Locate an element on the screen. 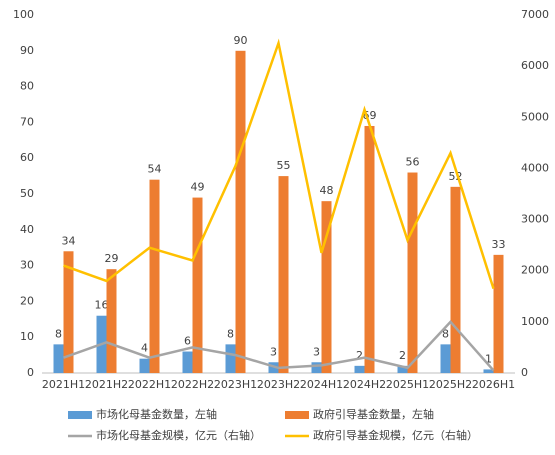 Image resolution: width=555 pixels, height=455 pixels. y-tick-label: 10 is located at coordinates (27, 336).